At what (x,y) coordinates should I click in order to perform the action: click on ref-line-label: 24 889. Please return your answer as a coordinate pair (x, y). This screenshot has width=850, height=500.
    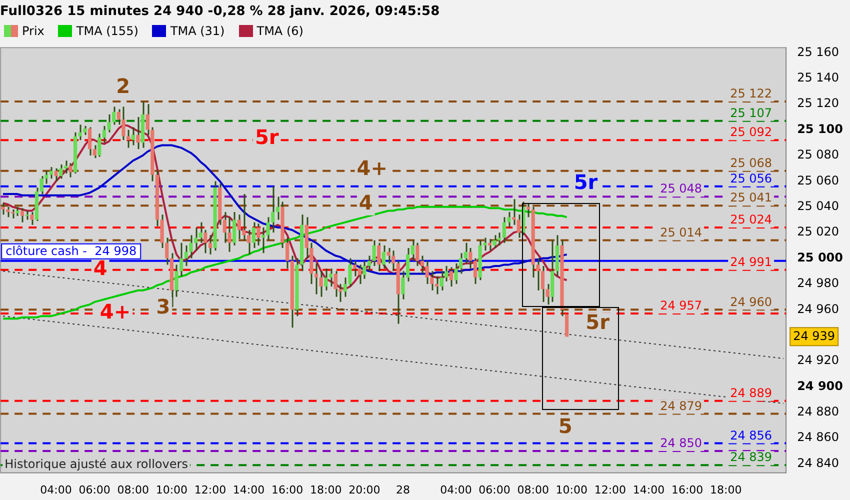
    Looking at the image, I should click on (751, 393).